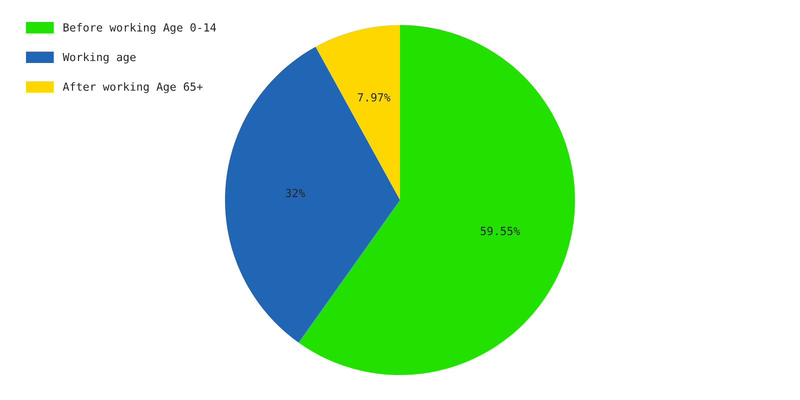  I want to click on legend-label: Before working Age 0-14, so click(140, 28).